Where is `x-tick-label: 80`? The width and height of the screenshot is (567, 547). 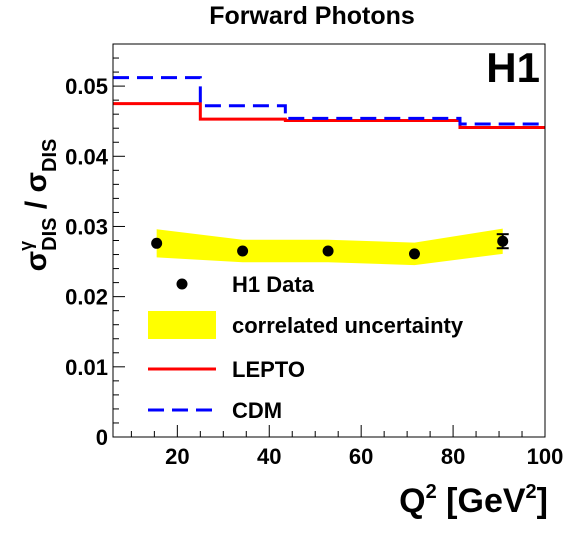 x-tick-label: 80 is located at coordinates (453, 456).